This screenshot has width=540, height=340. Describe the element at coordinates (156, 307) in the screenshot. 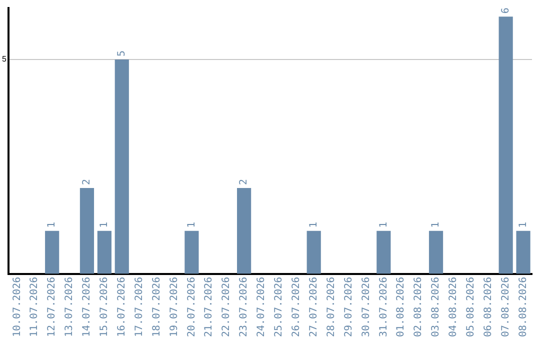

I see `x-tick-label: 18.07.2026` at that location.